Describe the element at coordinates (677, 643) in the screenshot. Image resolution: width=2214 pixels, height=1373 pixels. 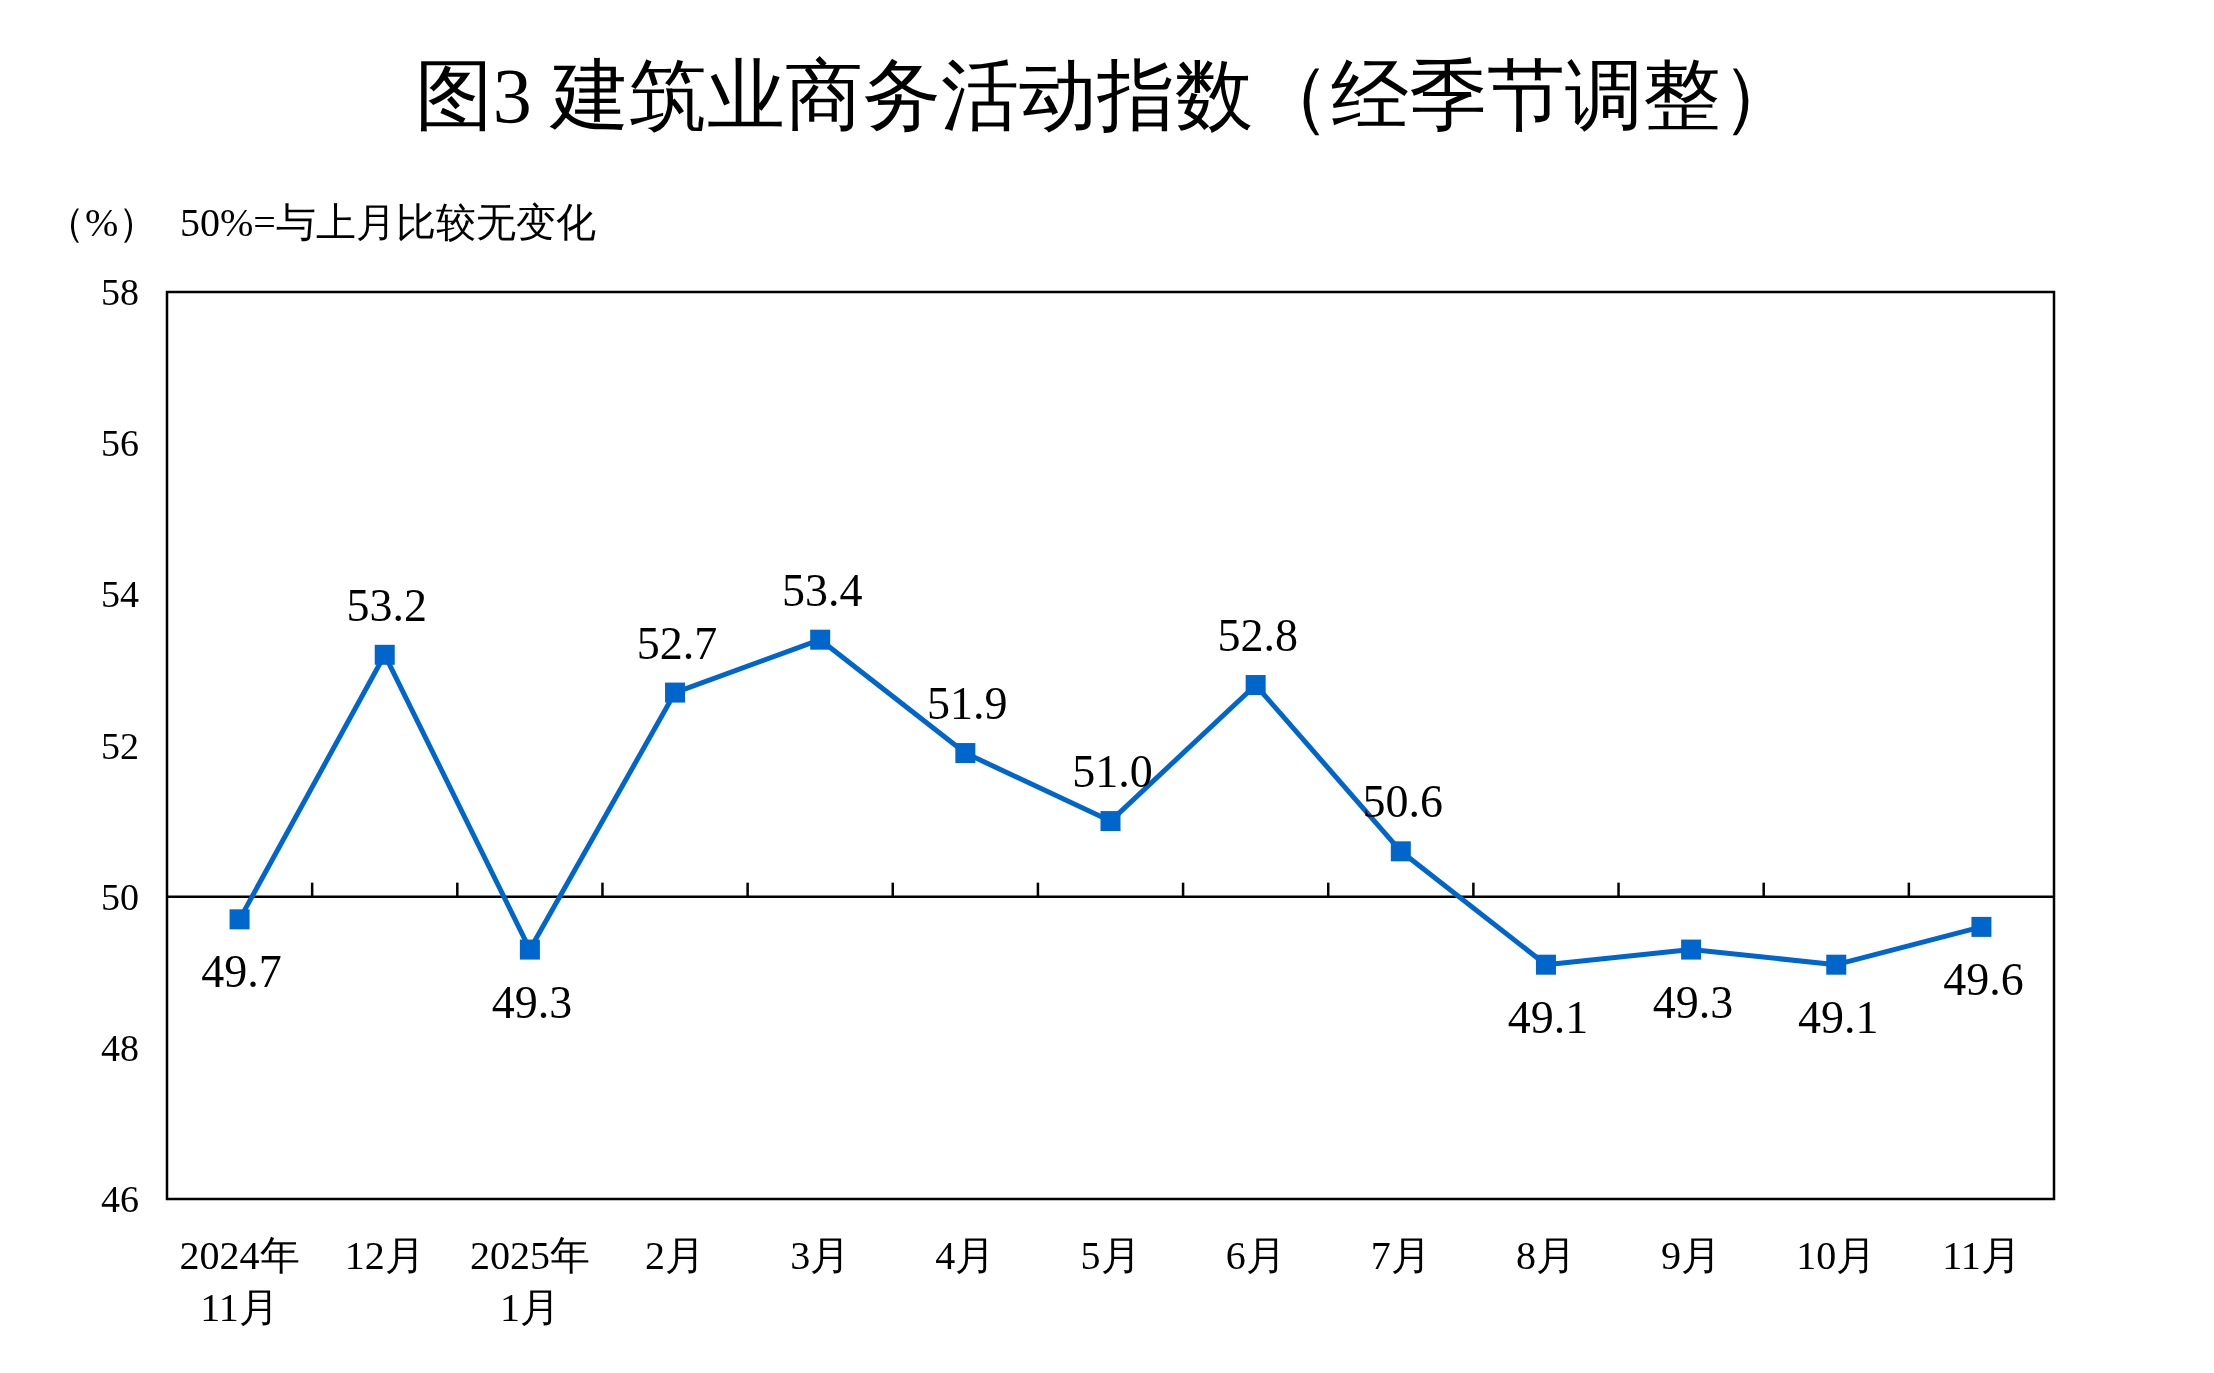
I see `data-label: 52.7` at that location.